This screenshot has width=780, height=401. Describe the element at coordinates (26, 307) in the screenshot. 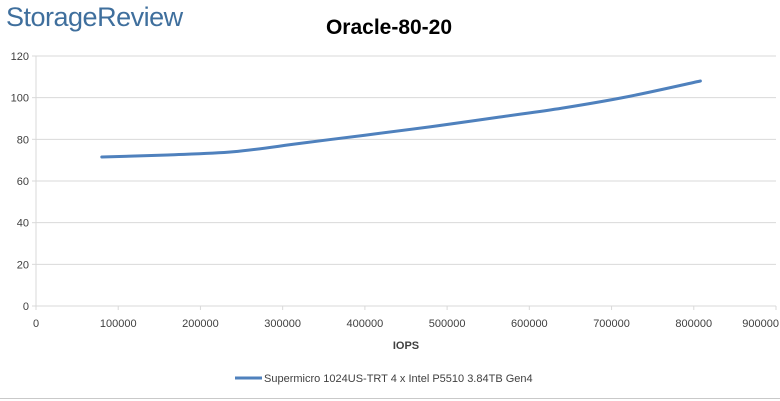

I see `y-tick-label: 0` at that location.